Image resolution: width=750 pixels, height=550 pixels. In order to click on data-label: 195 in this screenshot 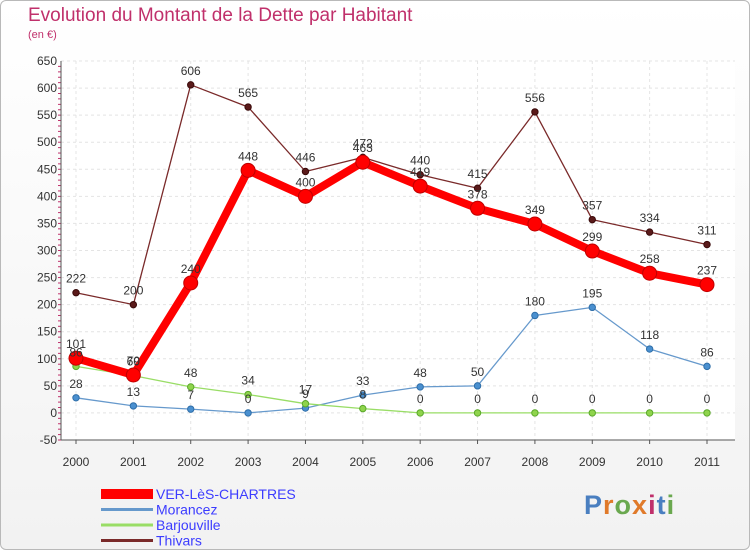, I will do `click(592, 293)`.